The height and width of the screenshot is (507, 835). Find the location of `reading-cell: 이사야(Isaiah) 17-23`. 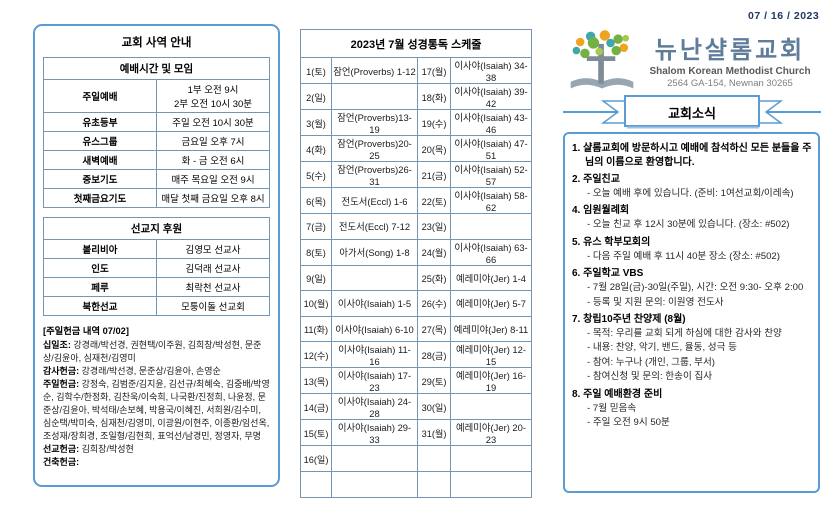

reading-cell: 이사야(Isaiah) 17-23 is located at coordinates (374, 381).